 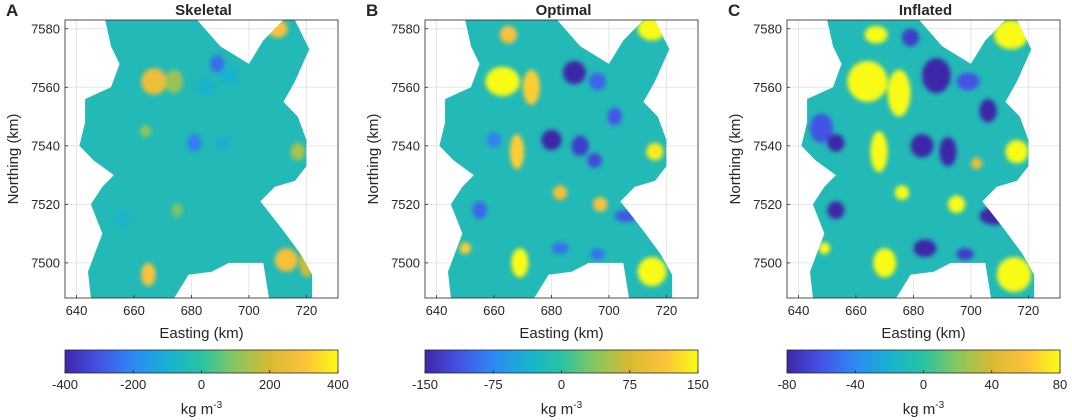 I want to click on colorbar-tick-label: 80, so click(x=1060, y=384).